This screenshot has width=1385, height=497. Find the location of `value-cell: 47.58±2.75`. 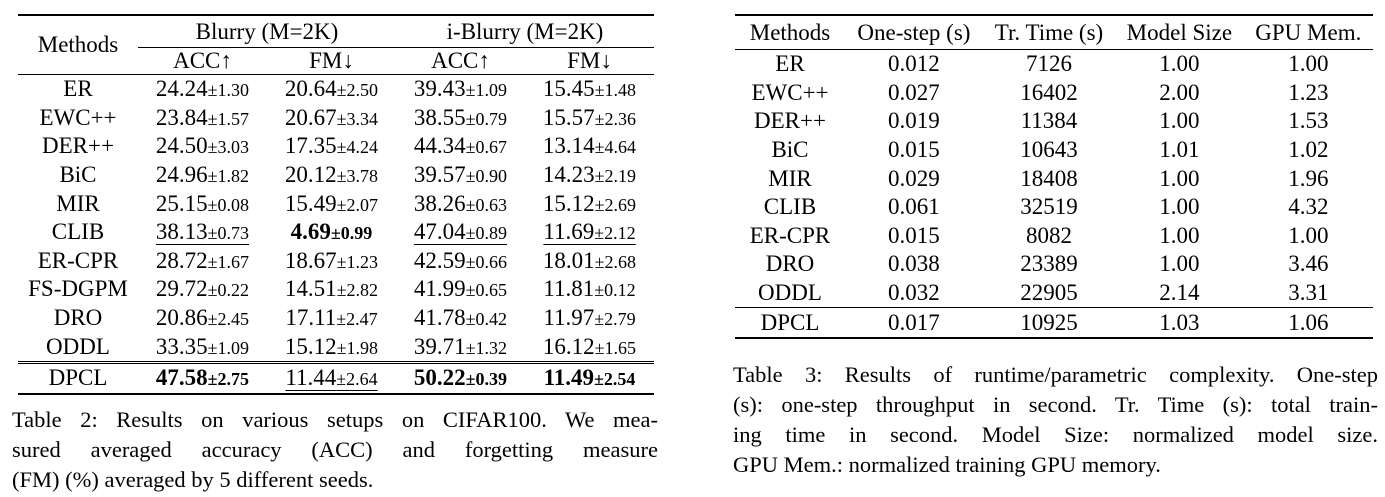

value-cell: 47.58±2.75 is located at coordinates (202, 377).